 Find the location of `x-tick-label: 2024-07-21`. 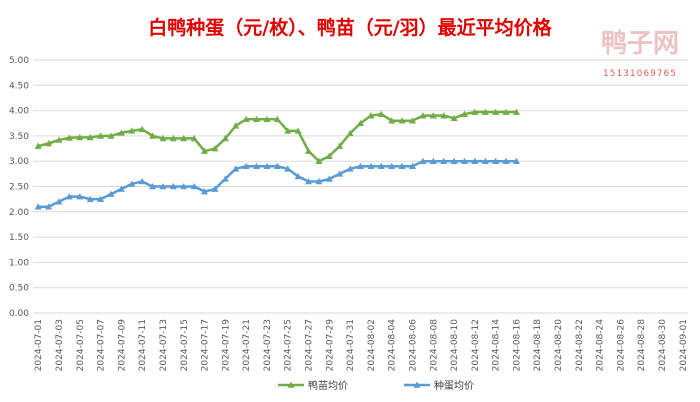

x-tick-label: 2024-07-21 is located at coordinates (247, 345).